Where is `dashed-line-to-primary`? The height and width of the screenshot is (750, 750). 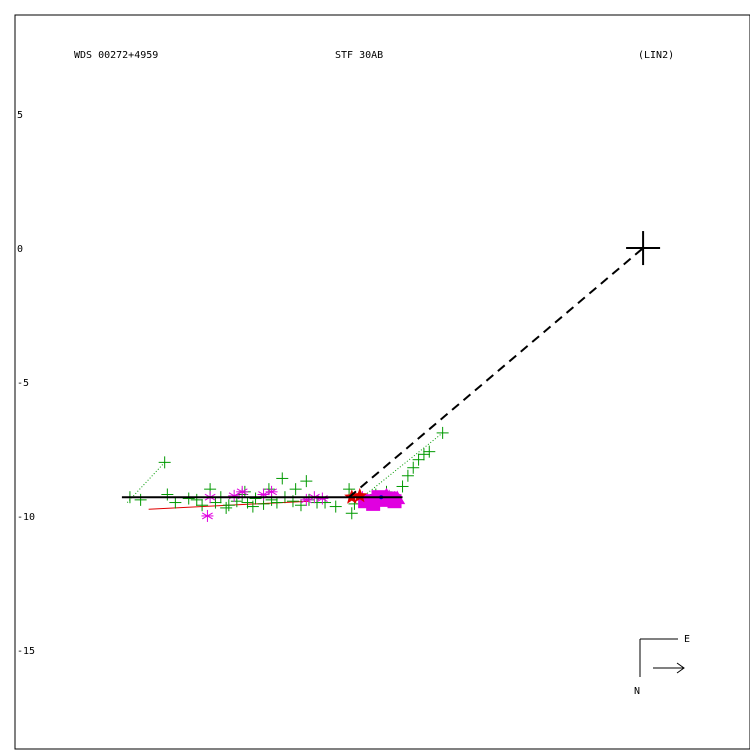
dashed-line-to-primary is located at coordinates (496, 372).